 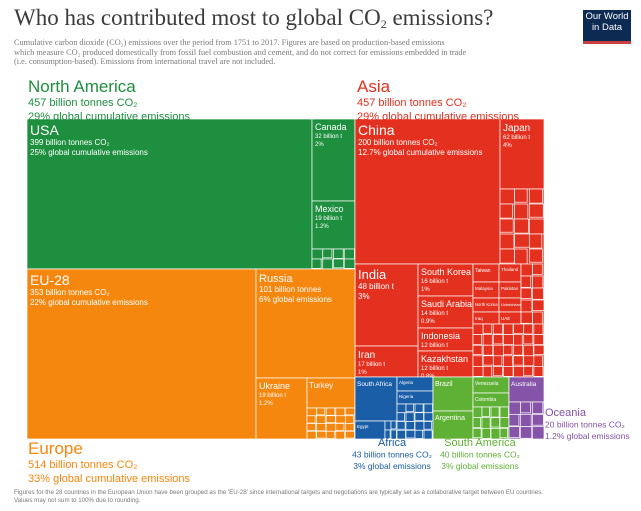 I want to click on country-tile-saudi-arabia, so click(x=445, y=312).